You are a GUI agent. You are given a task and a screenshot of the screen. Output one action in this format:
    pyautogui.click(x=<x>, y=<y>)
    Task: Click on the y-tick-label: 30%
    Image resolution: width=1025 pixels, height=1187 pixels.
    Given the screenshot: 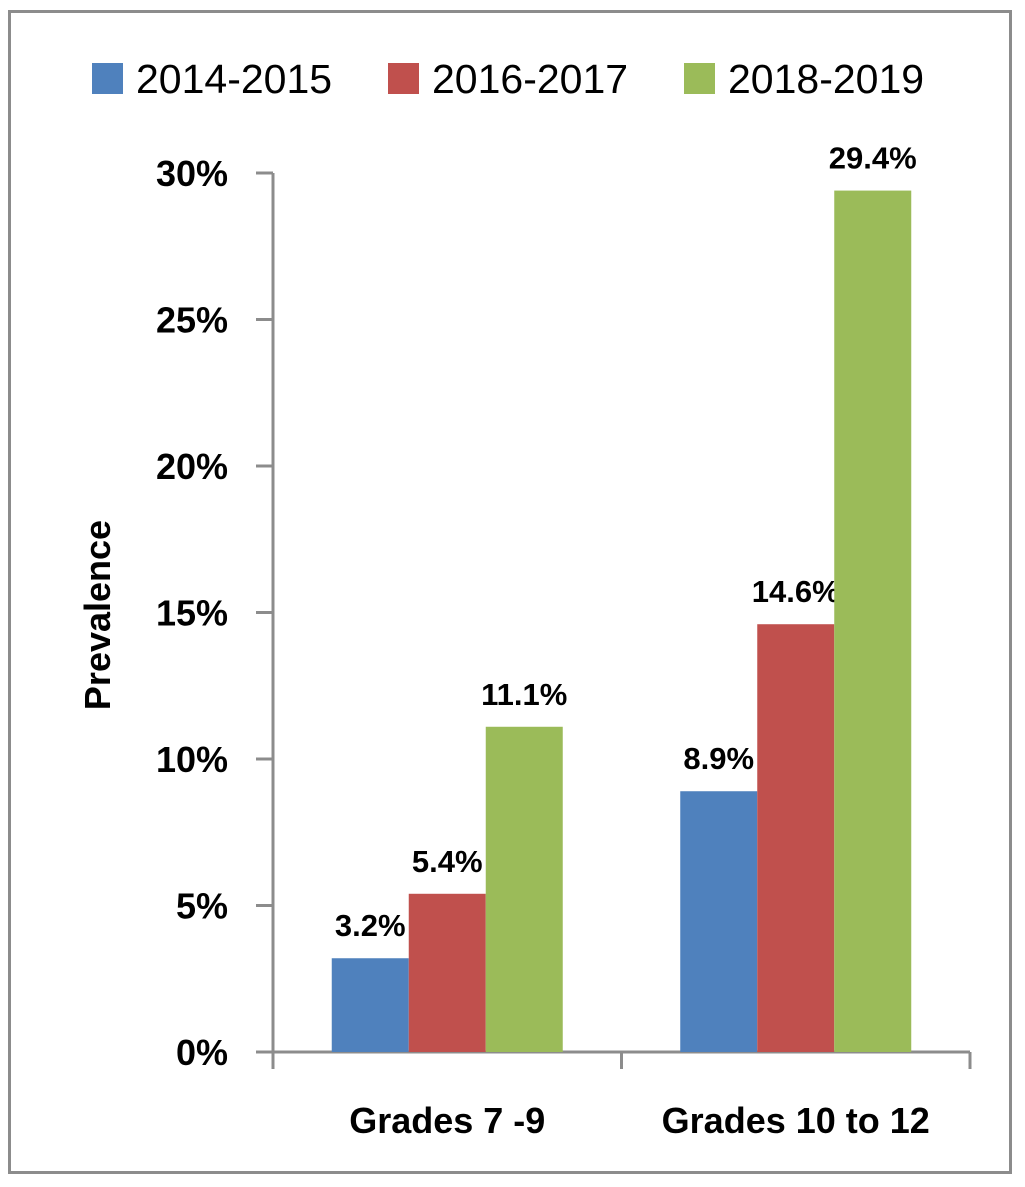 What is the action you would take?
    pyautogui.click(x=192, y=173)
    